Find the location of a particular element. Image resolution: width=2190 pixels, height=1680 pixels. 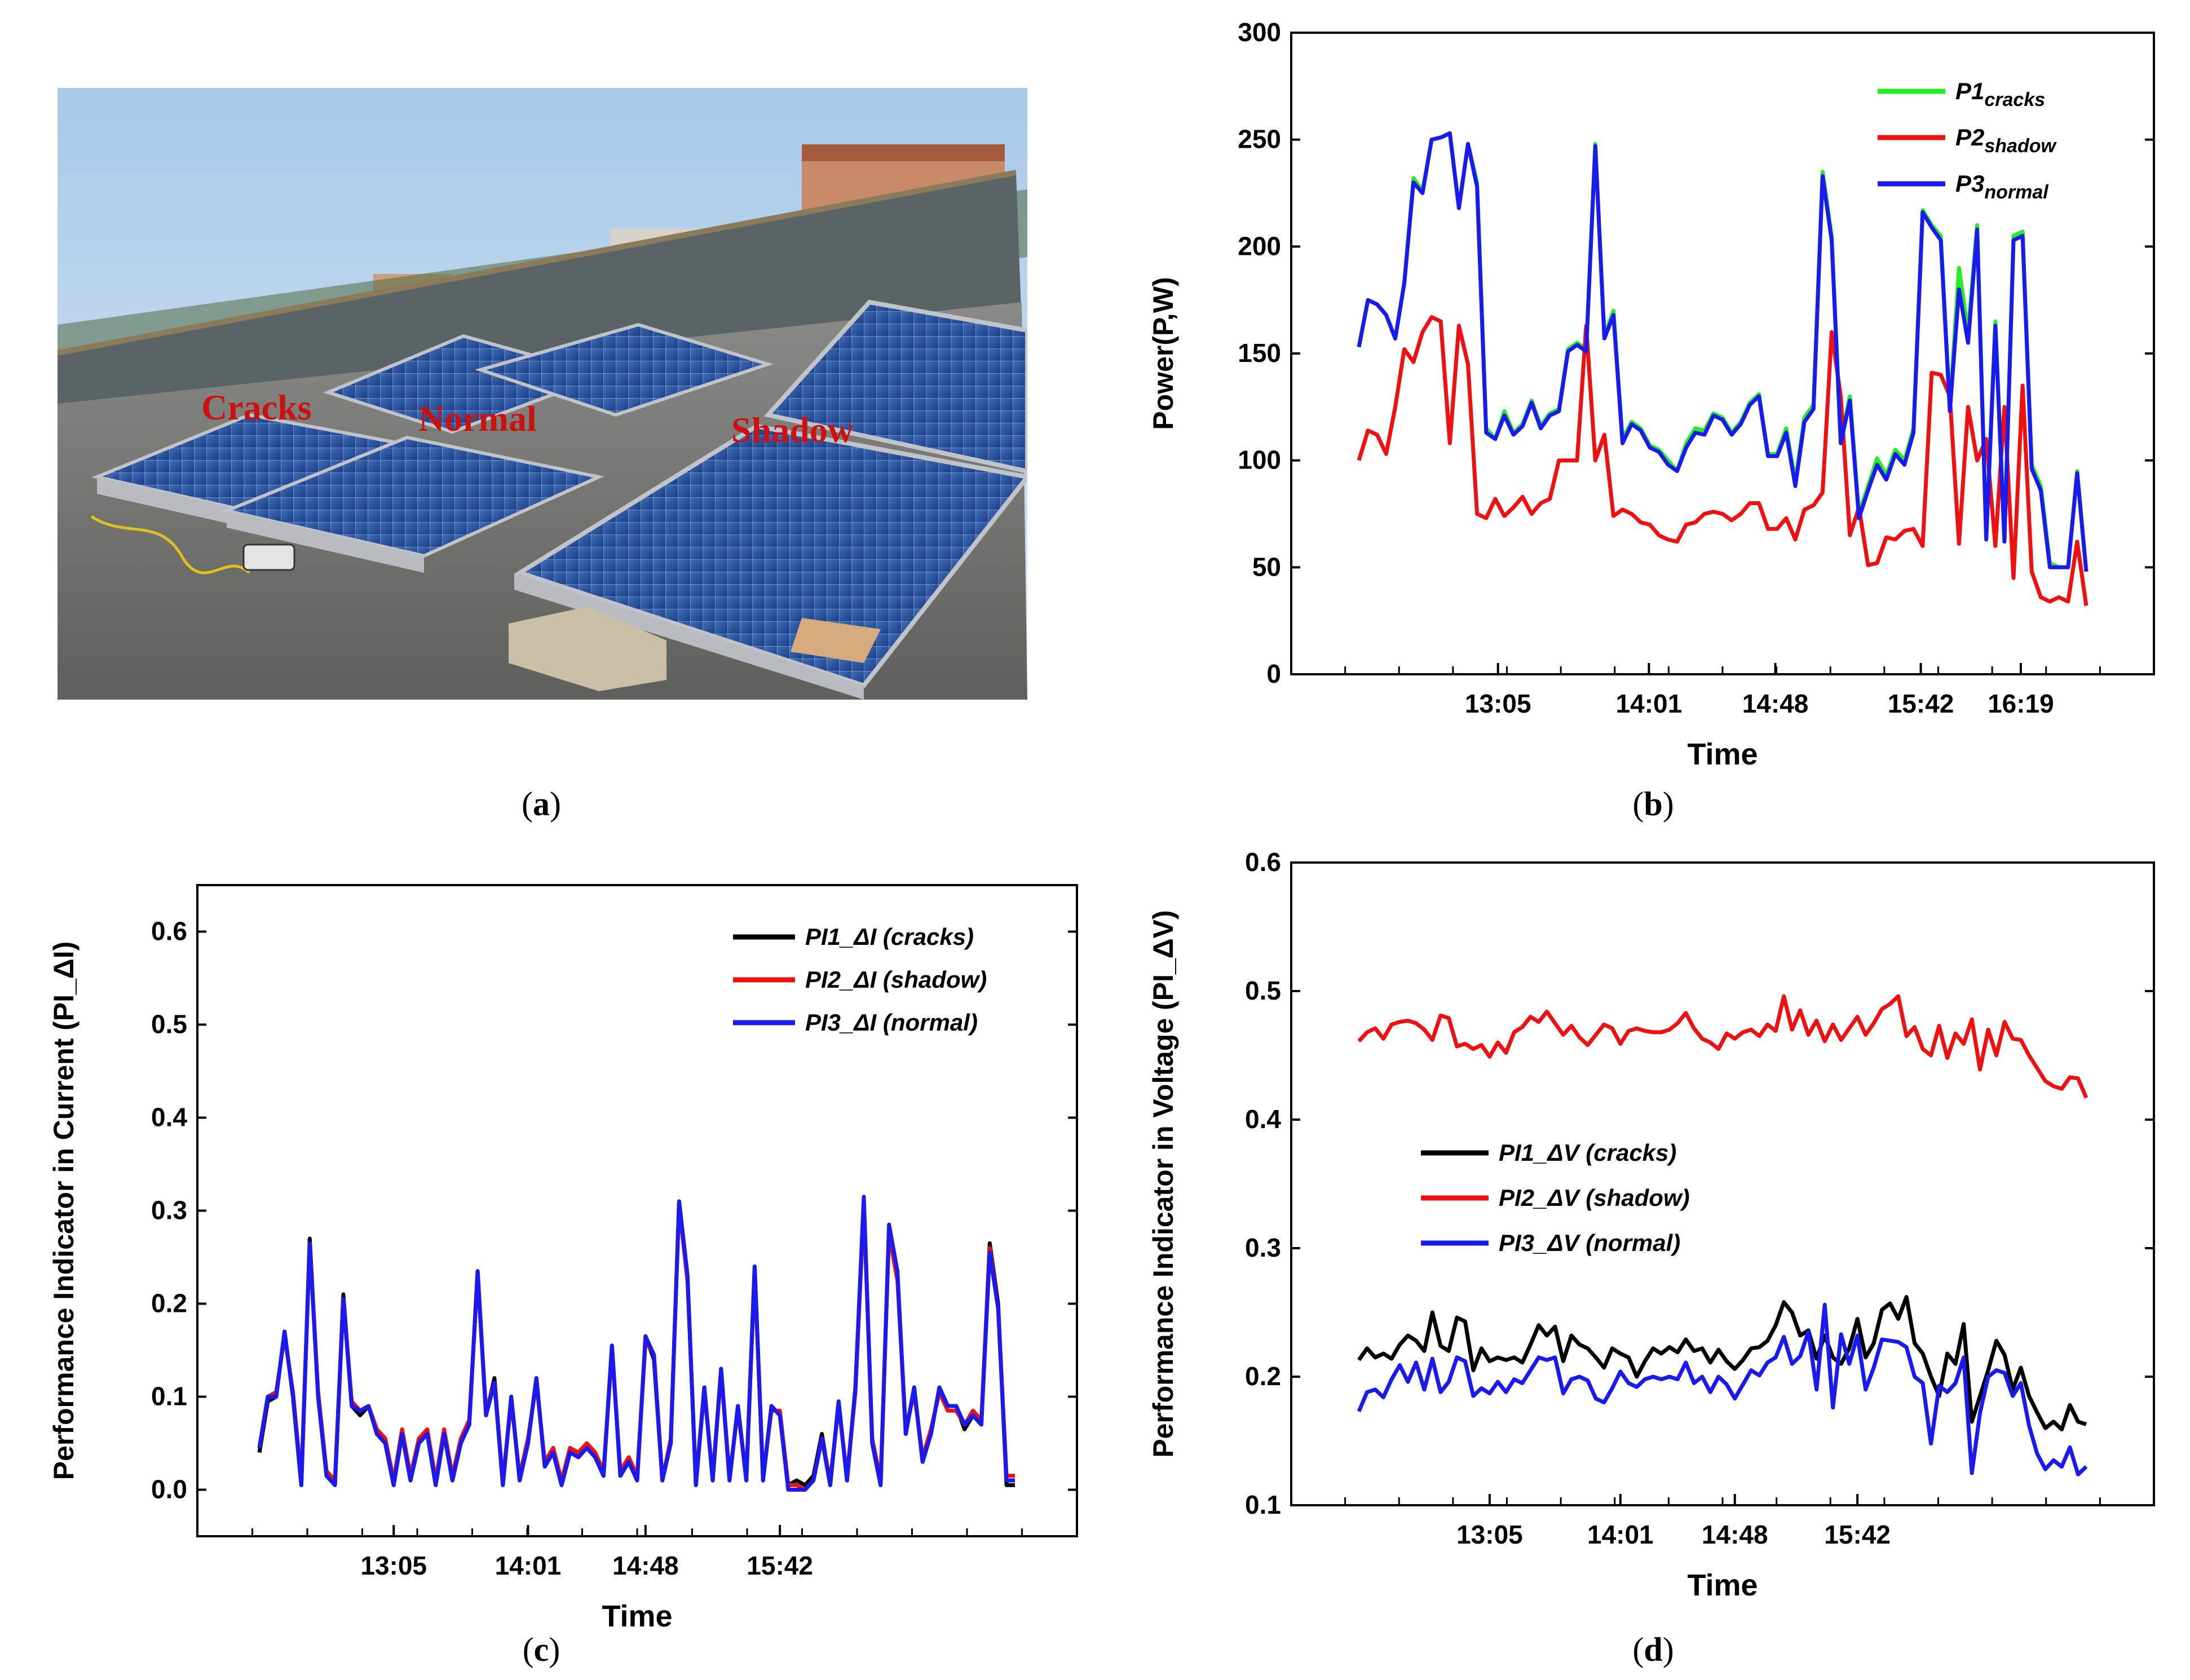

y-axis-label: Performance Indicator in Current (PI_ΔI) is located at coordinates (64, 1210).